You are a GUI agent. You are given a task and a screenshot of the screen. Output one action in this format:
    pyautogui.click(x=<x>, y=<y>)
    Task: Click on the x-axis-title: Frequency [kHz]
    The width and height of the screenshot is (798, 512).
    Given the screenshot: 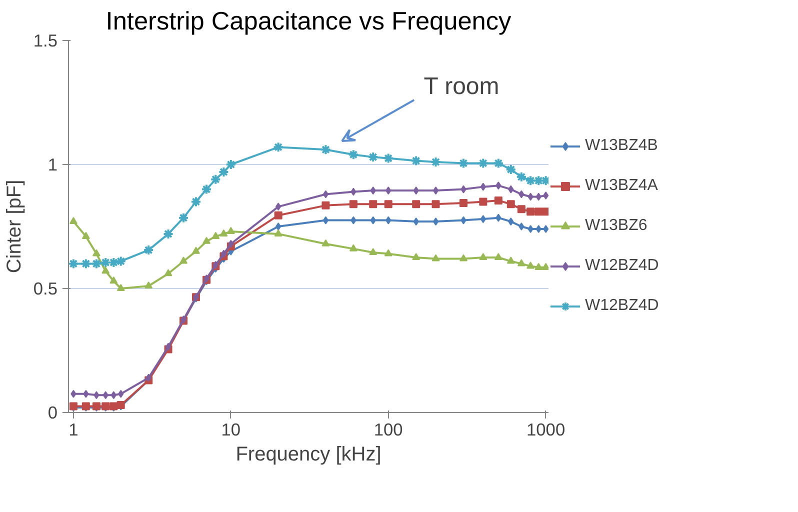 What is the action you would take?
    pyautogui.click(x=309, y=455)
    